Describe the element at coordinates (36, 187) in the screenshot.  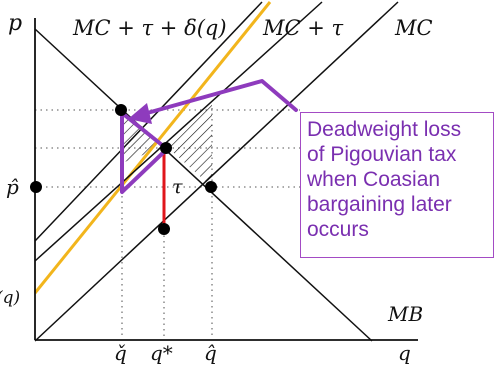
I see `point-p-hat-axis` at that location.